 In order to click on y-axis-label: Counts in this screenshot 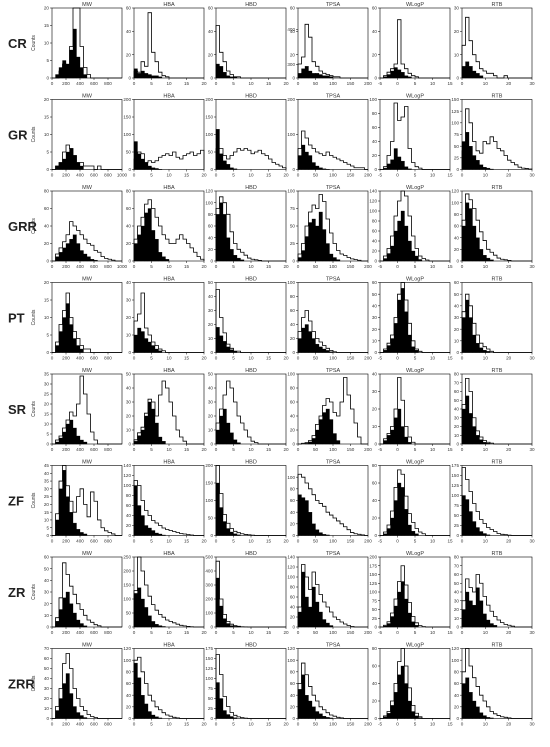, I will do `click(34, 134)`.